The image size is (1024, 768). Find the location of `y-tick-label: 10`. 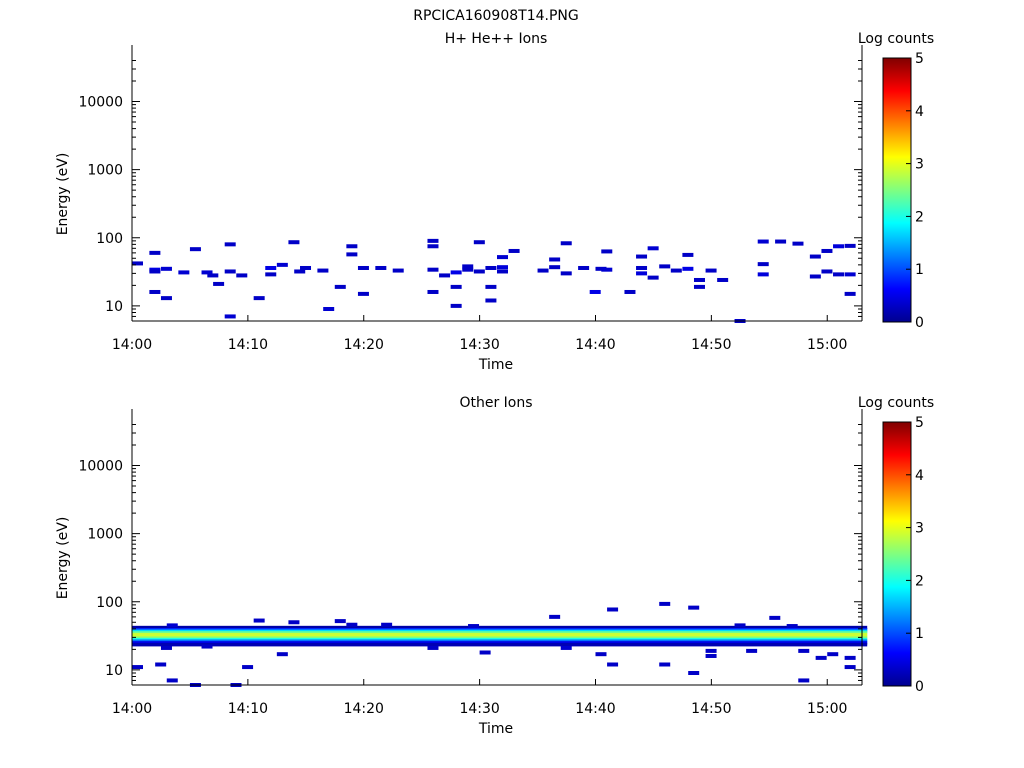

y-tick-label: 10 is located at coordinates (114, 671).